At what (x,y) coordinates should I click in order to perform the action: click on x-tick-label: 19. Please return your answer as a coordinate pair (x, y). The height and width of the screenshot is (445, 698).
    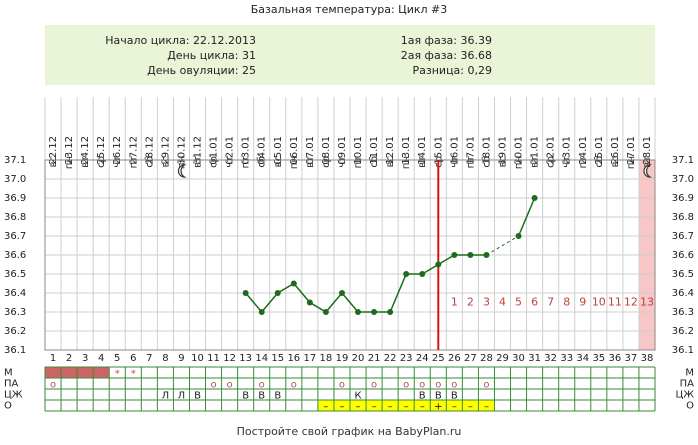
    Looking at the image, I should click on (342, 358).